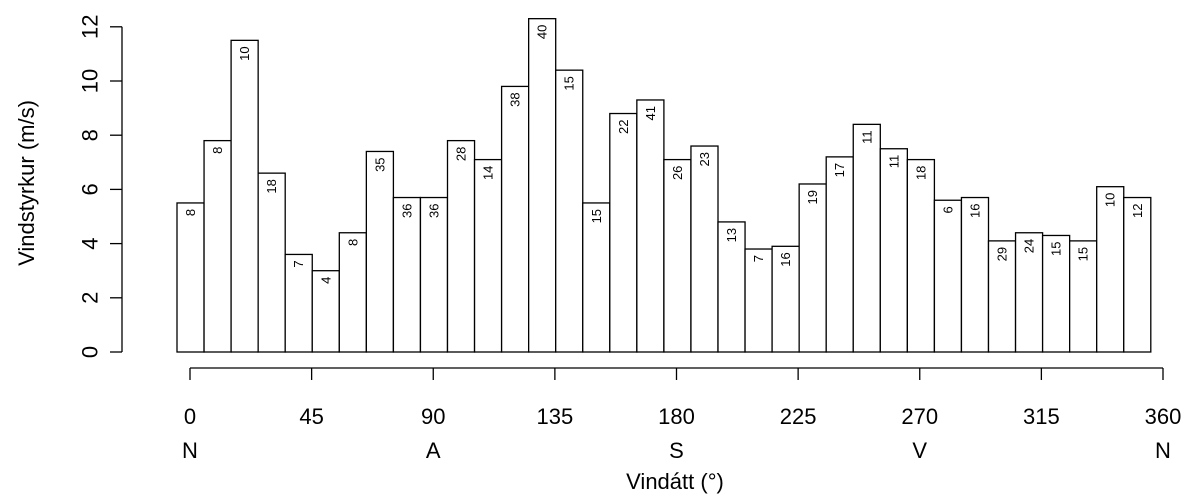 This screenshot has width=1191, height=499. What do you see at coordinates (461, 154) in the screenshot?
I see `bar-count-label: 28` at bounding box center [461, 154].